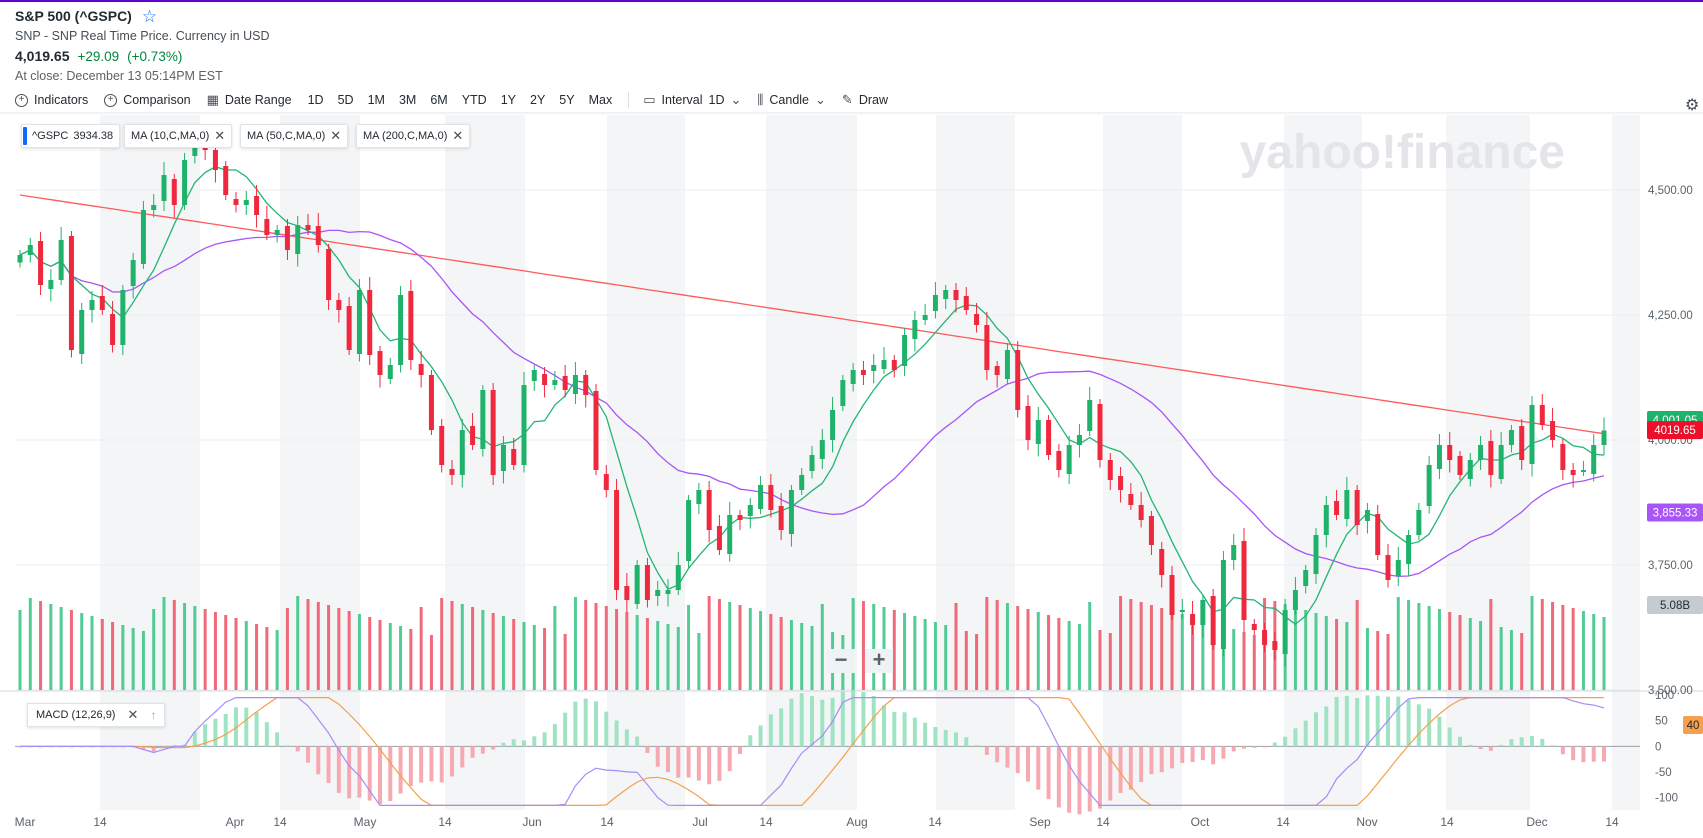 This screenshot has height=838, width=1703. I want to click on range-1d: 1D, so click(315, 100).